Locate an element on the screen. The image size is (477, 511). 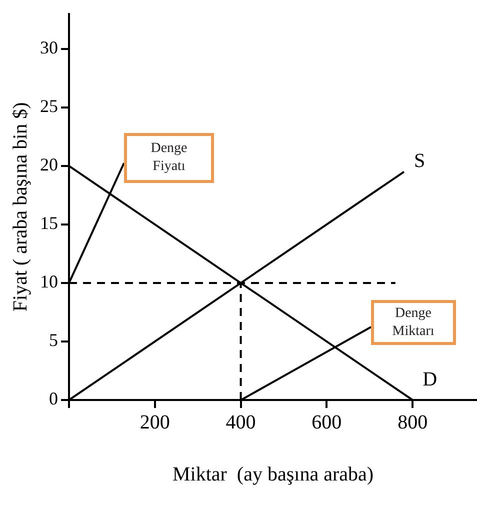
x-tick-label: 600 is located at coordinates (327, 422).